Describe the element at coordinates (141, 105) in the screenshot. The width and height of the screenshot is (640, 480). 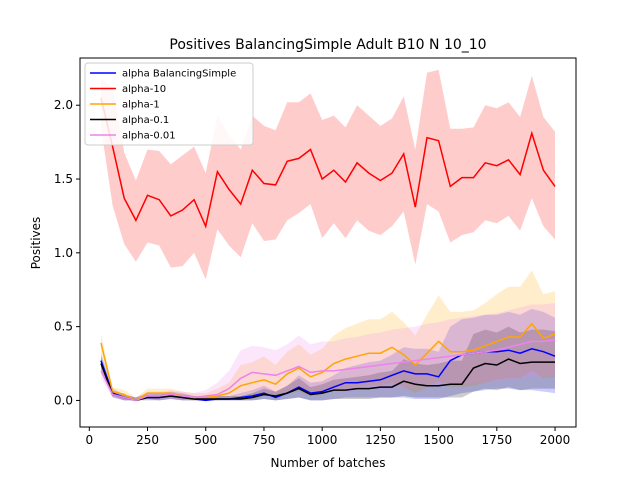
I see `legend-label: alpha-1` at that location.